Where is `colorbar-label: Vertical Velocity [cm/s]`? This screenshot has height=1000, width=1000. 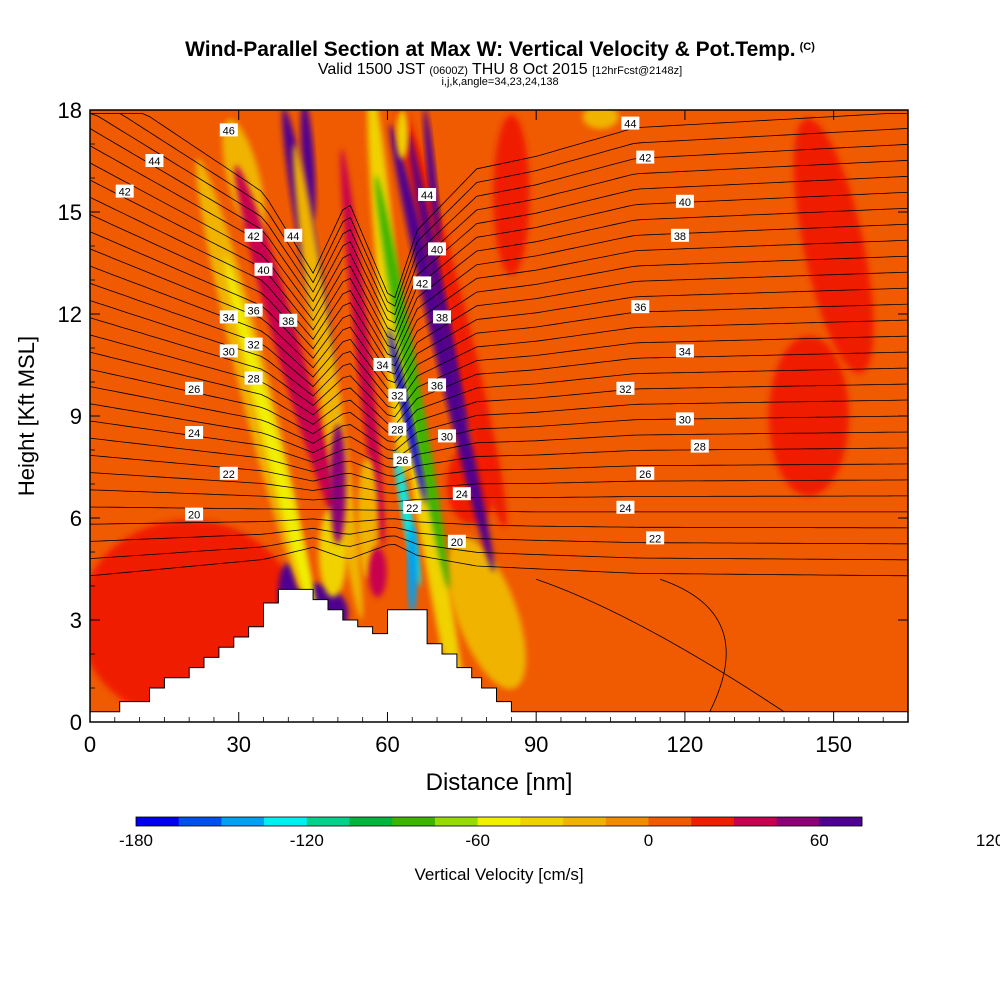 colorbar-label: Vertical Velocity [cm/s] is located at coordinates (498, 874).